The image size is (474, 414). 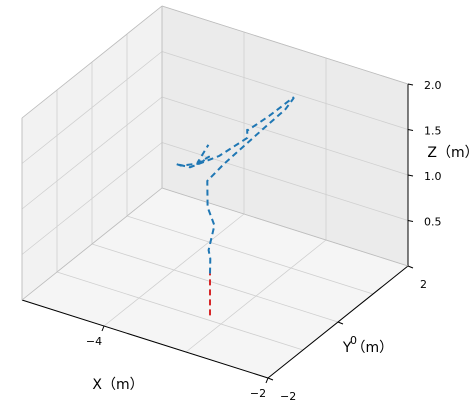 I want to click on z-axis-label: Z（m）, so click(x=450, y=153).